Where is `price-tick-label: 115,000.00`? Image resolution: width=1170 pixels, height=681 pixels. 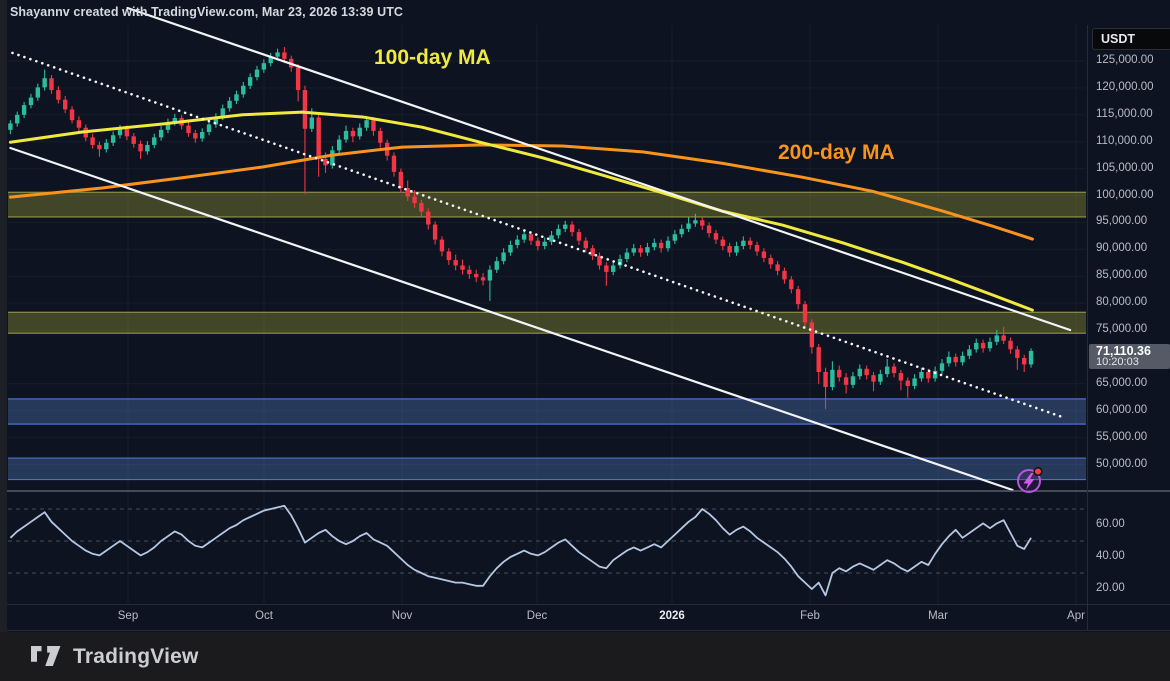 price-tick-label: 115,000.00 is located at coordinates (1124, 113).